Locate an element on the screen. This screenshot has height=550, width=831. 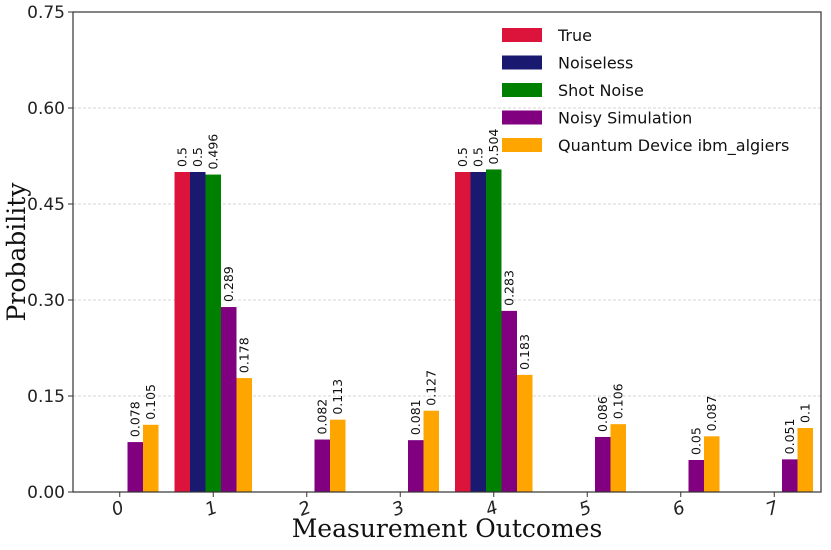
legend-label: True is located at coordinates (574, 35).